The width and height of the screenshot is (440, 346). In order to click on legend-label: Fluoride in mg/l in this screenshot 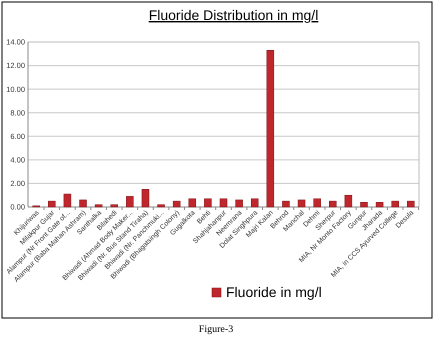, I will do `click(274, 292)`.